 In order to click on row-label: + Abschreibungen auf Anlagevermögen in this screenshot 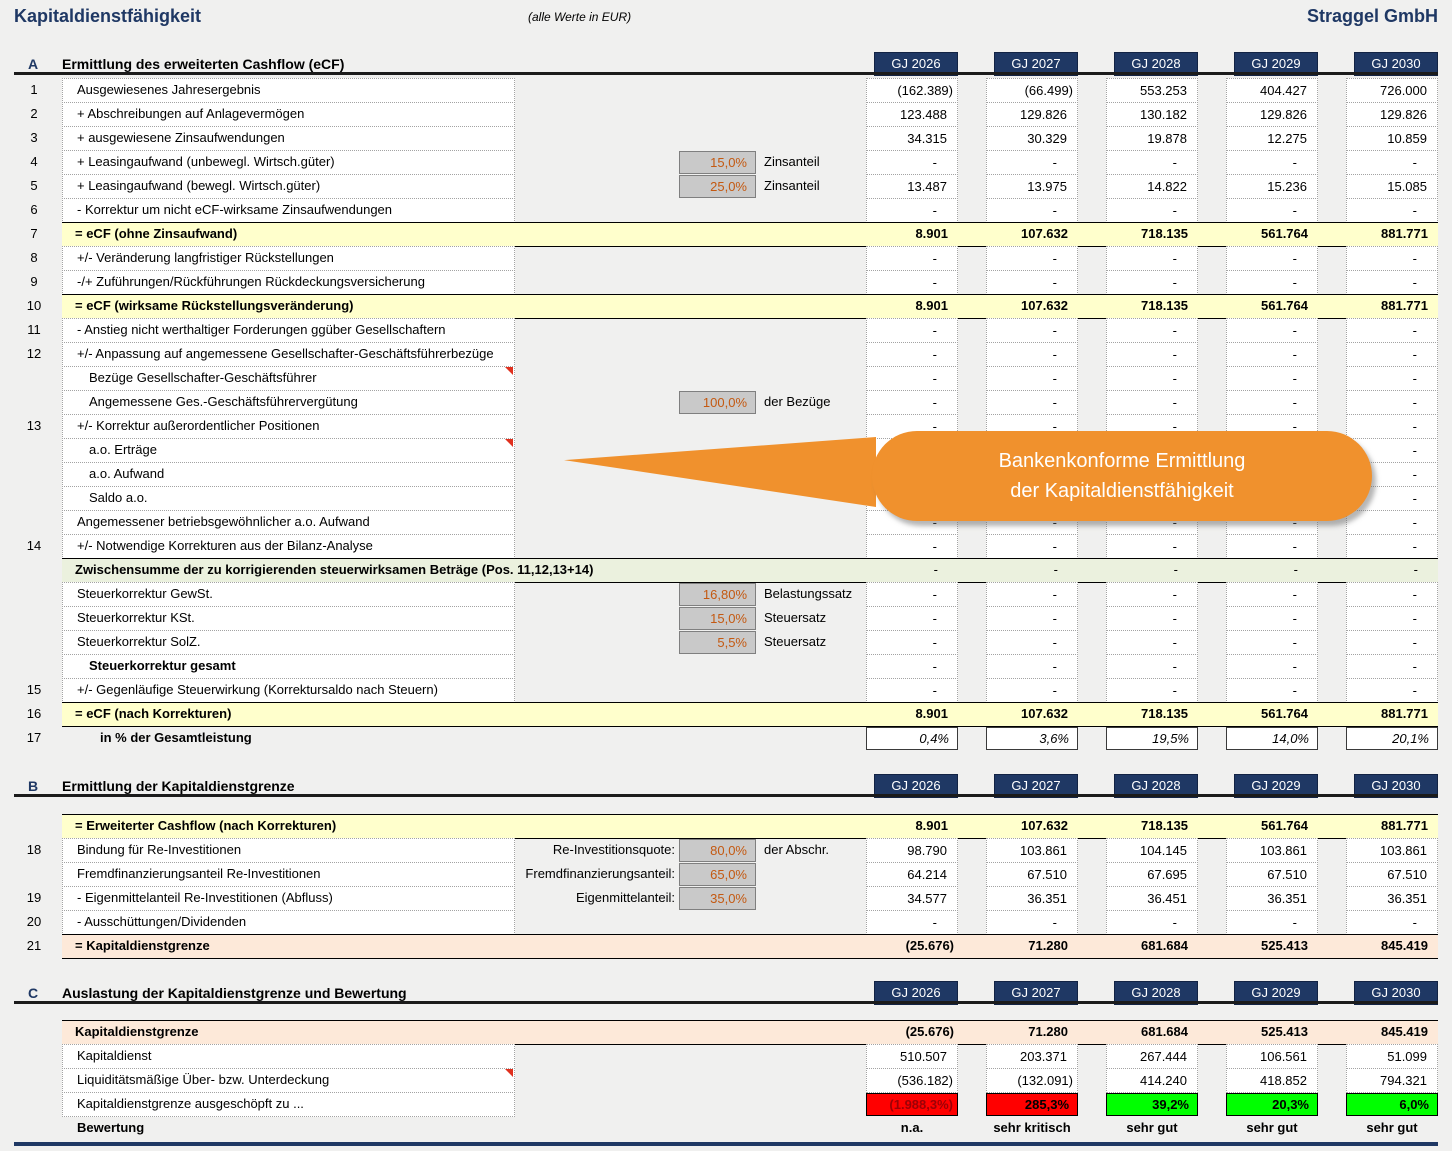, I will do `click(191, 113)`.